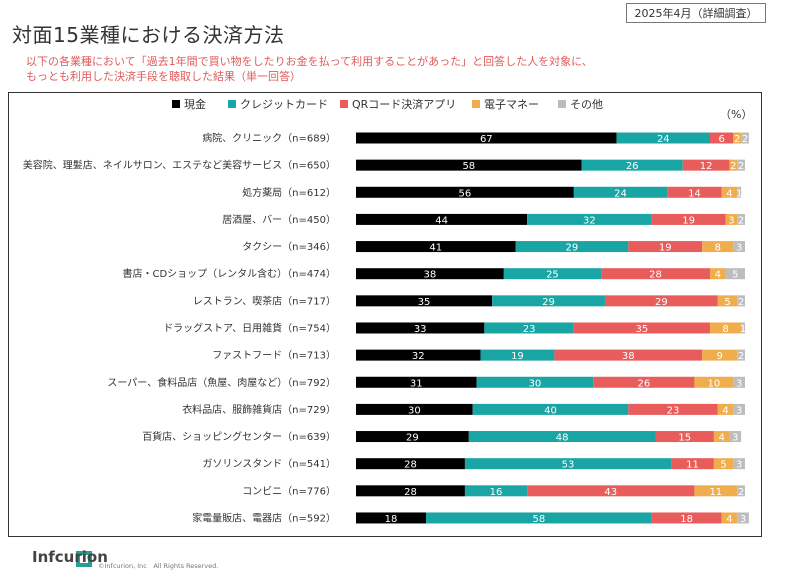 This screenshot has width=800, height=576. What do you see at coordinates (289, 491) in the screenshot?
I see `category-label: コンビニ（n=776）` at bounding box center [289, 491].